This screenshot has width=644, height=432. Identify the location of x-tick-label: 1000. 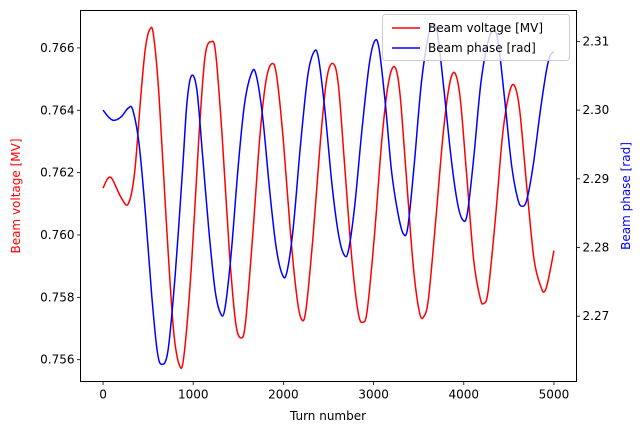
(193, 395).